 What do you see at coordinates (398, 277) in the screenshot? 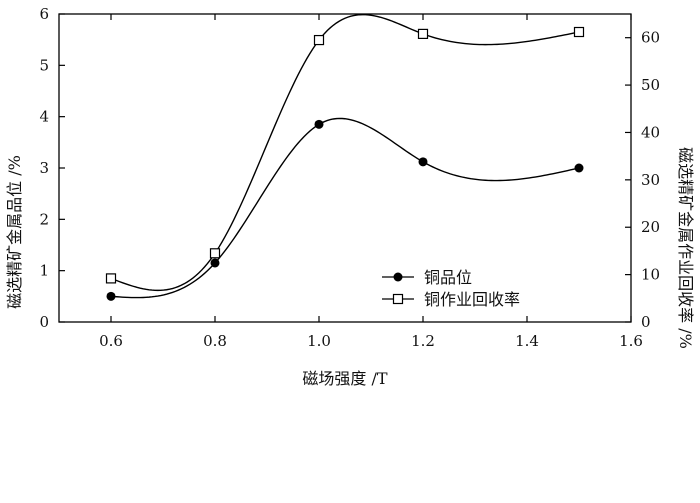
I see `legend-marker-grade` at bounding box center [398, 277].